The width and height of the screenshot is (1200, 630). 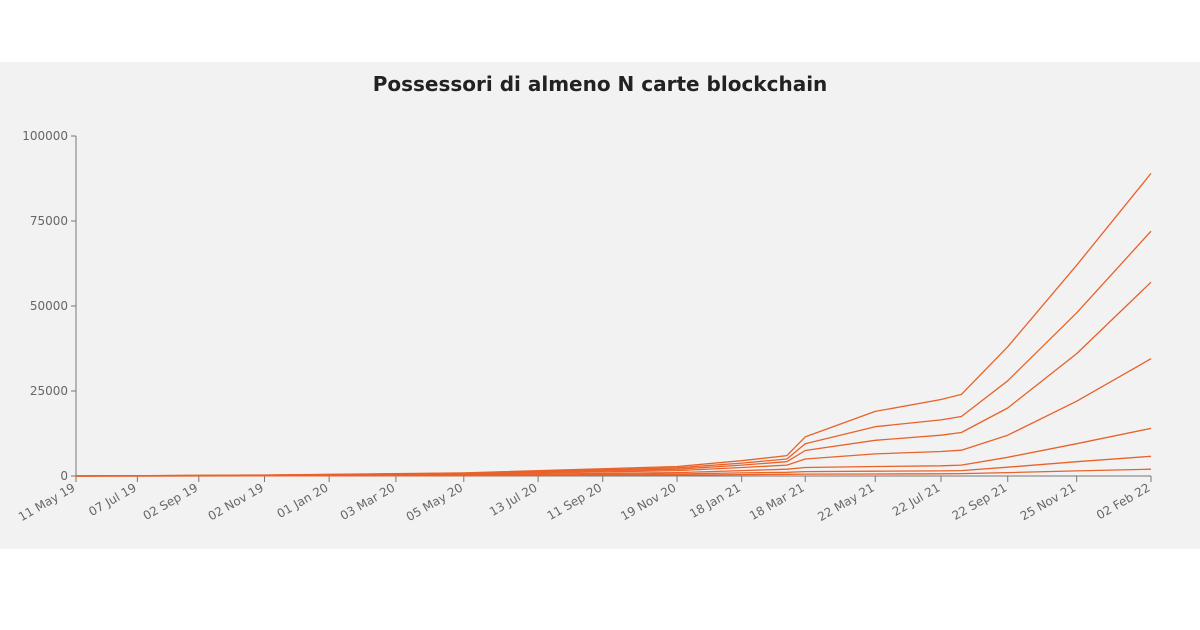 I want to click on x-tick-label: 11 Sep 20, so click(x=575, y=501).